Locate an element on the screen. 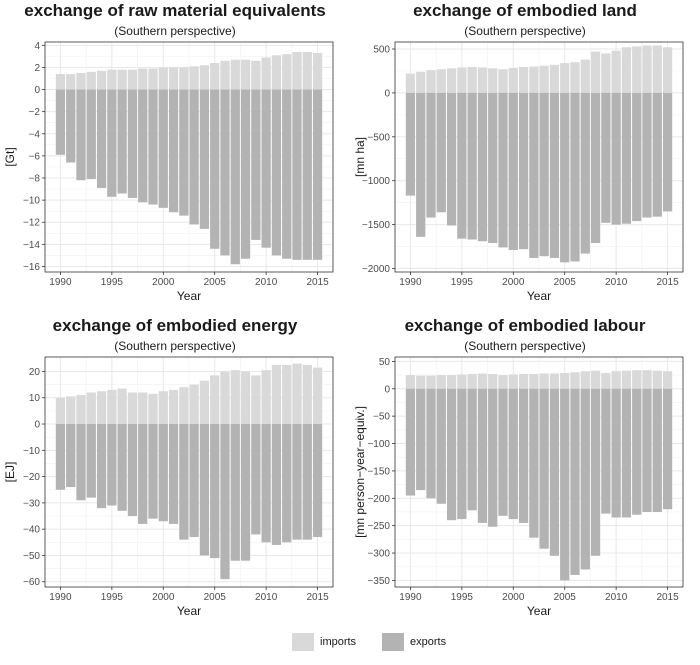 This screenshot has height=665, width=700. y-tick-label: −1500 is located at coordinates (376, 225).